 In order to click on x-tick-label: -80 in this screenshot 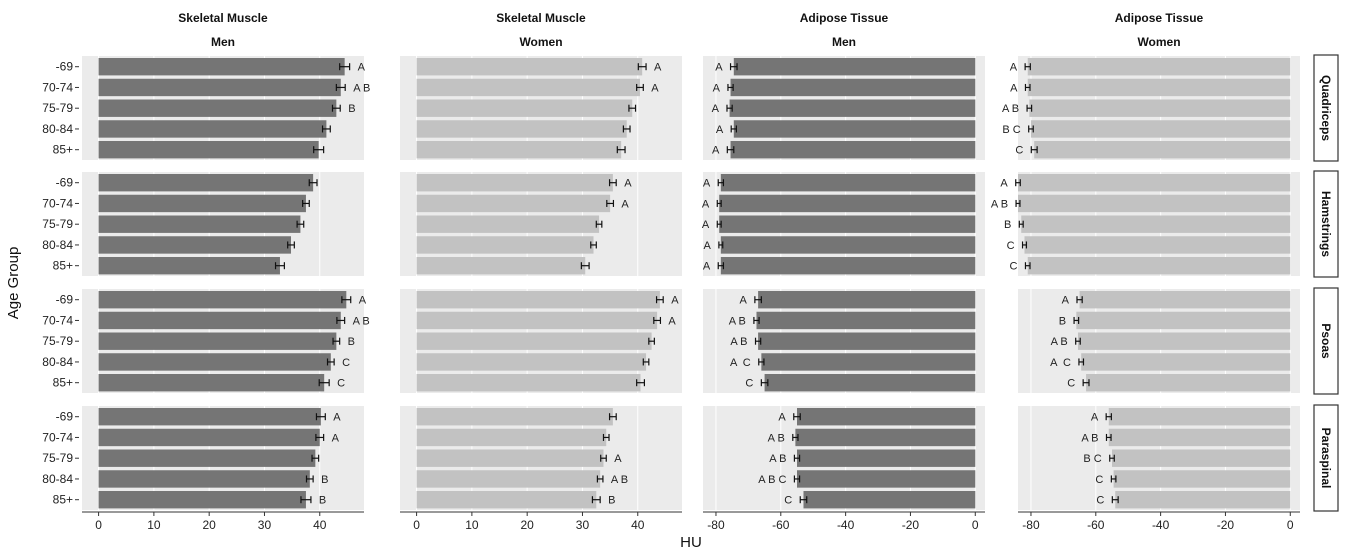, I will do `click(1031, 525)`.